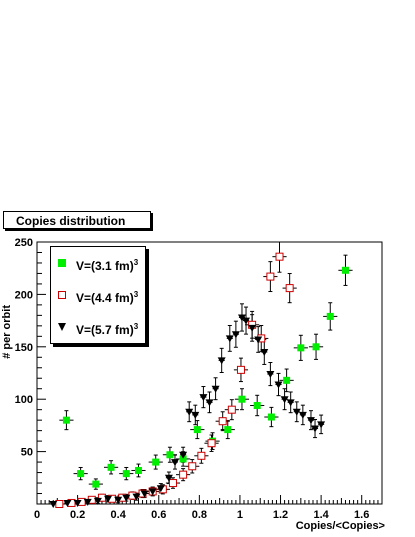 The width and height of the screenshot is (415, 537). Describe the element at coordinates (62, 263) in the screenshot. I see `green-square-marker-icon` at that location.